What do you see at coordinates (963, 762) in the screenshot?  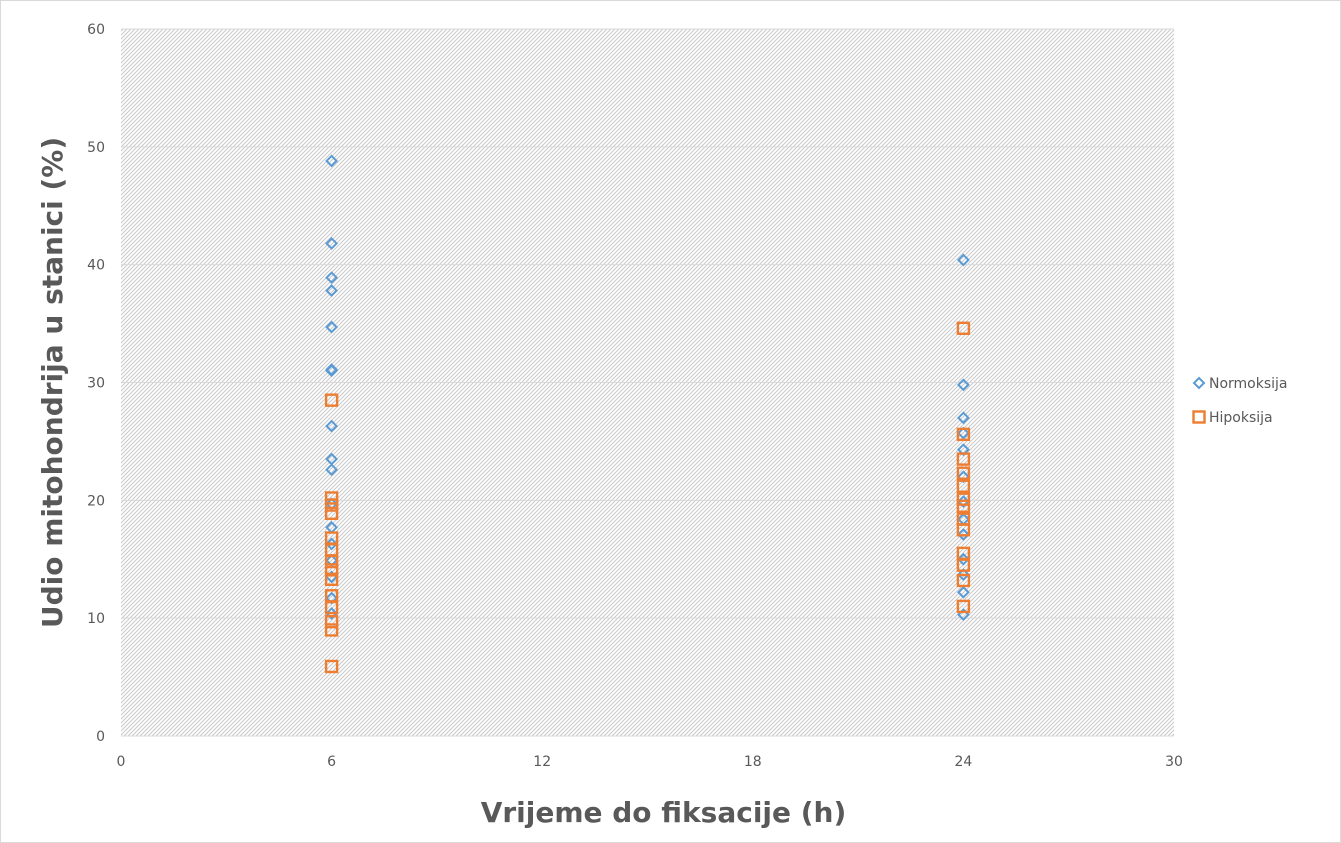 I see `x-tick-label: 24` at bounding box center [963, 762].